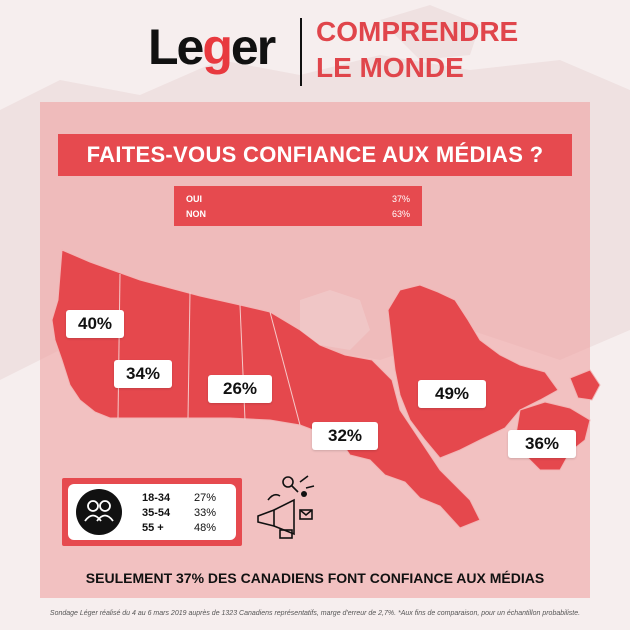  I want to click on user-group-icon, so click(99, 512).